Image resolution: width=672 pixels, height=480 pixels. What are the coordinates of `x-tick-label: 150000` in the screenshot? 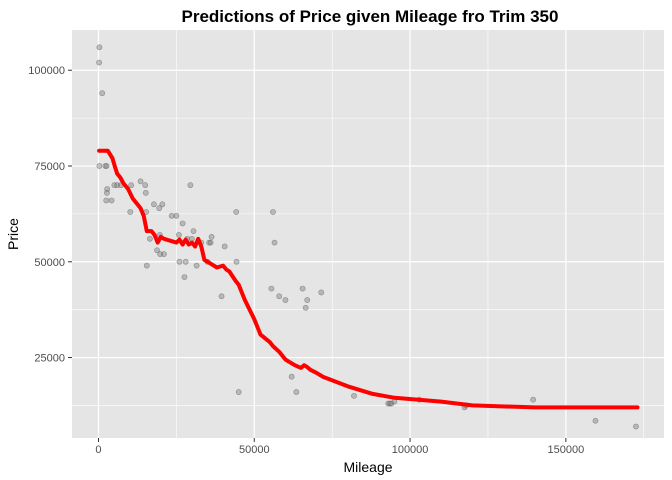 It's located at (565, 450).